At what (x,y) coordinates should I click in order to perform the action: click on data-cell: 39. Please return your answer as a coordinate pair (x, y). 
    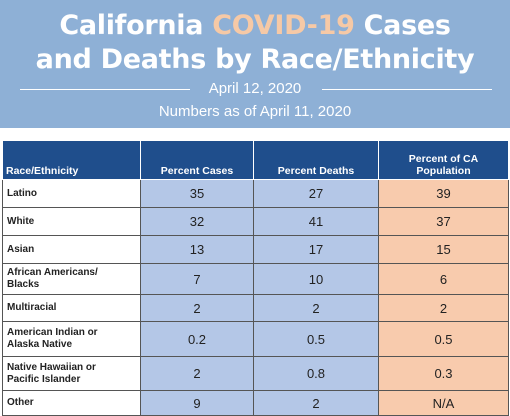
    Looking at the image, I should click on (443, 193).